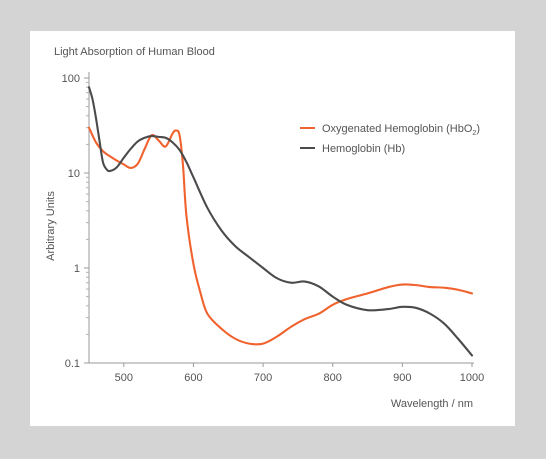 This screenshot has height=459, width=546. What do you see at coordinates (402, 378) in the screenshot?
I see `x-tick-label: 900` at bounding box center [402, 378].